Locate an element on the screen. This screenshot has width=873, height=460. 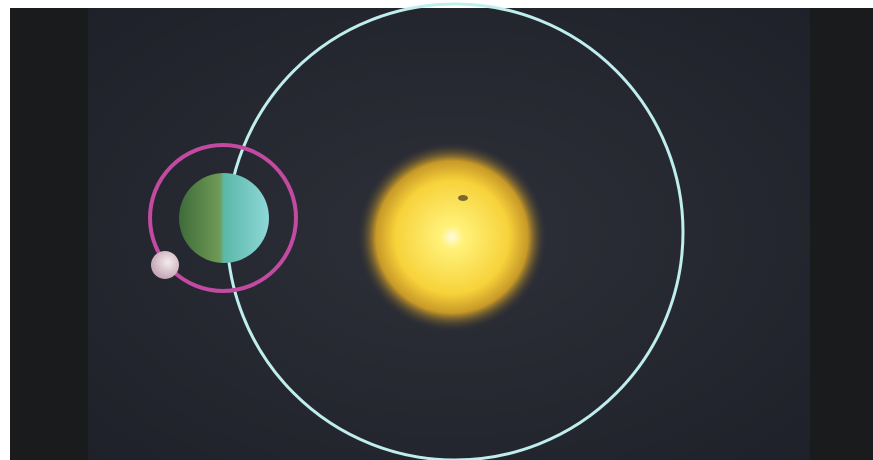
earth is located at coordinates (224, 218).